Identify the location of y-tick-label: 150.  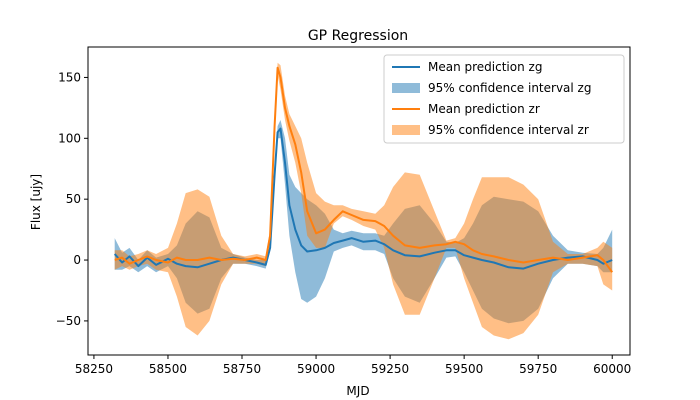
(69, 77).